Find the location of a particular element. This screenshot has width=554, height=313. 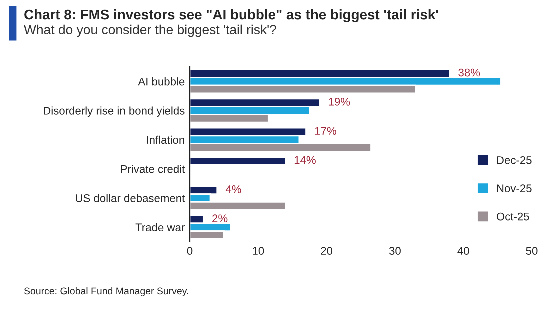

data-label: 17% is located at coordinates (325, 131).